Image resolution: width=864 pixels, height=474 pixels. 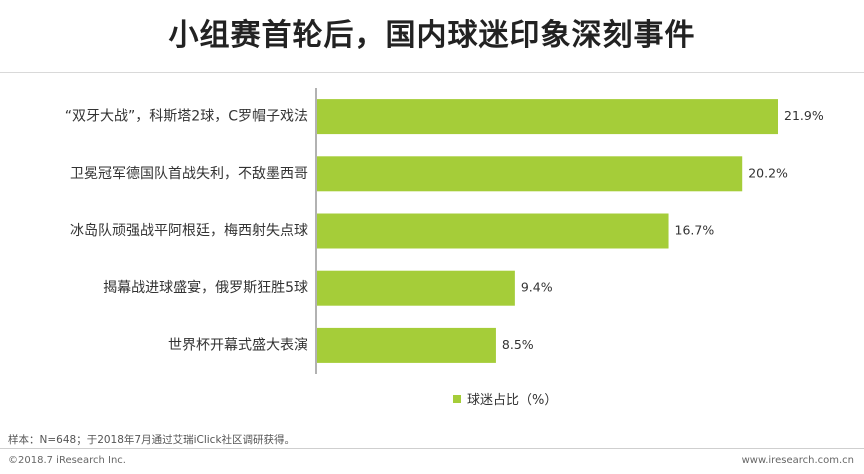 I want to click on value-label: 9.4%, so click(x=537, y=287).